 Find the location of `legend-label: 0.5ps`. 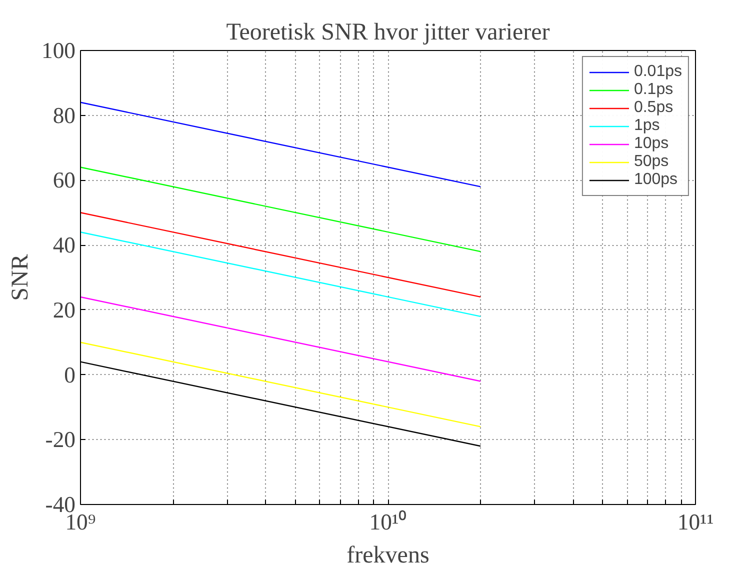

legend-label: 0.5ps is located at coordinates (654, 108).